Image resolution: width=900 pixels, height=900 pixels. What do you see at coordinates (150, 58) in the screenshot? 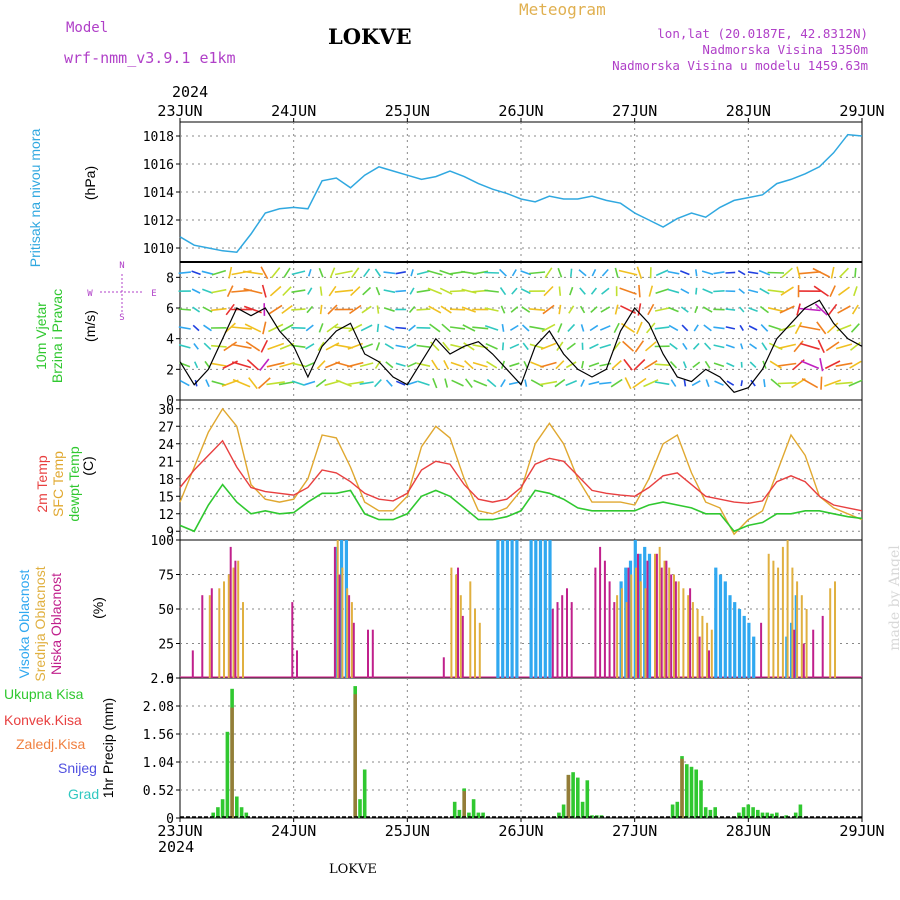
I see `model-name: wrf-nmm_v3.9.1 e1km` at bounding box center [150, 58].